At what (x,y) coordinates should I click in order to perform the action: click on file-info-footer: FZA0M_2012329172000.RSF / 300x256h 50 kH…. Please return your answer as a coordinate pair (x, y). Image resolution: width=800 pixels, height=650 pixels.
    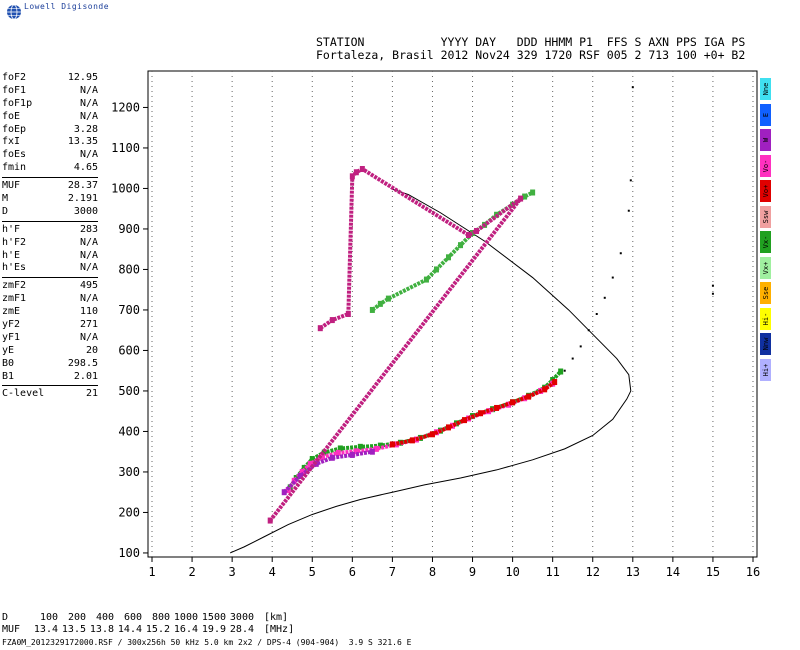
    Looking at the image, I should click on (207, 642).